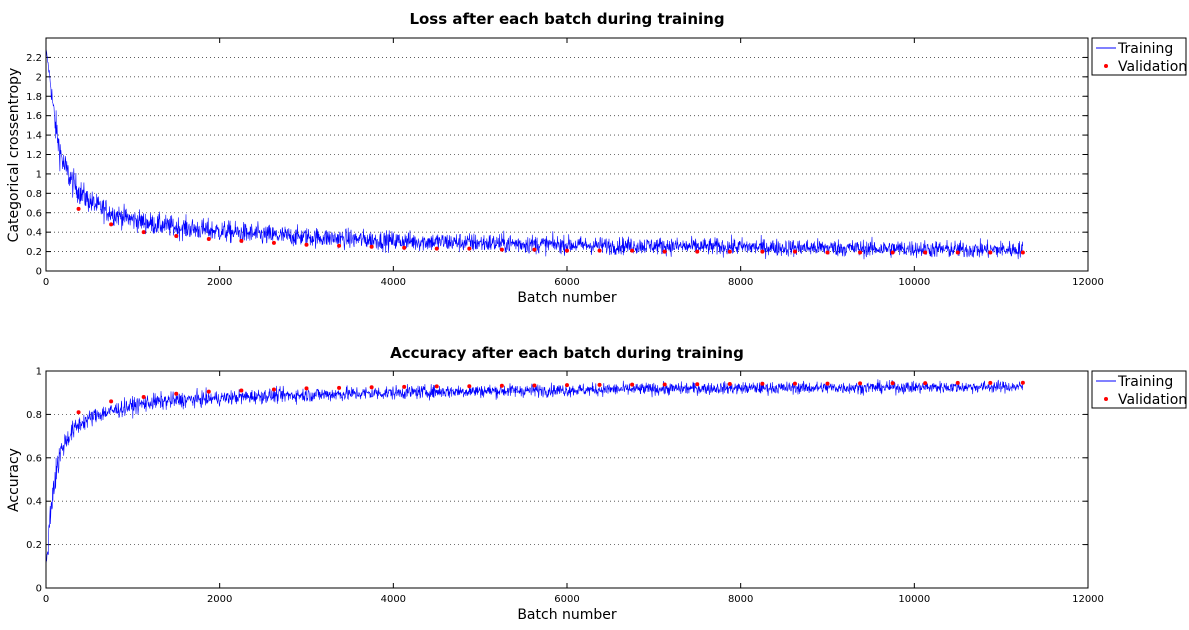 The image size is (1189, 630). What do you see at coordinates (567, 298) in the screenshot?
I see `loss-chart-xlabel: Batch number` at bounding box center [567, 298].